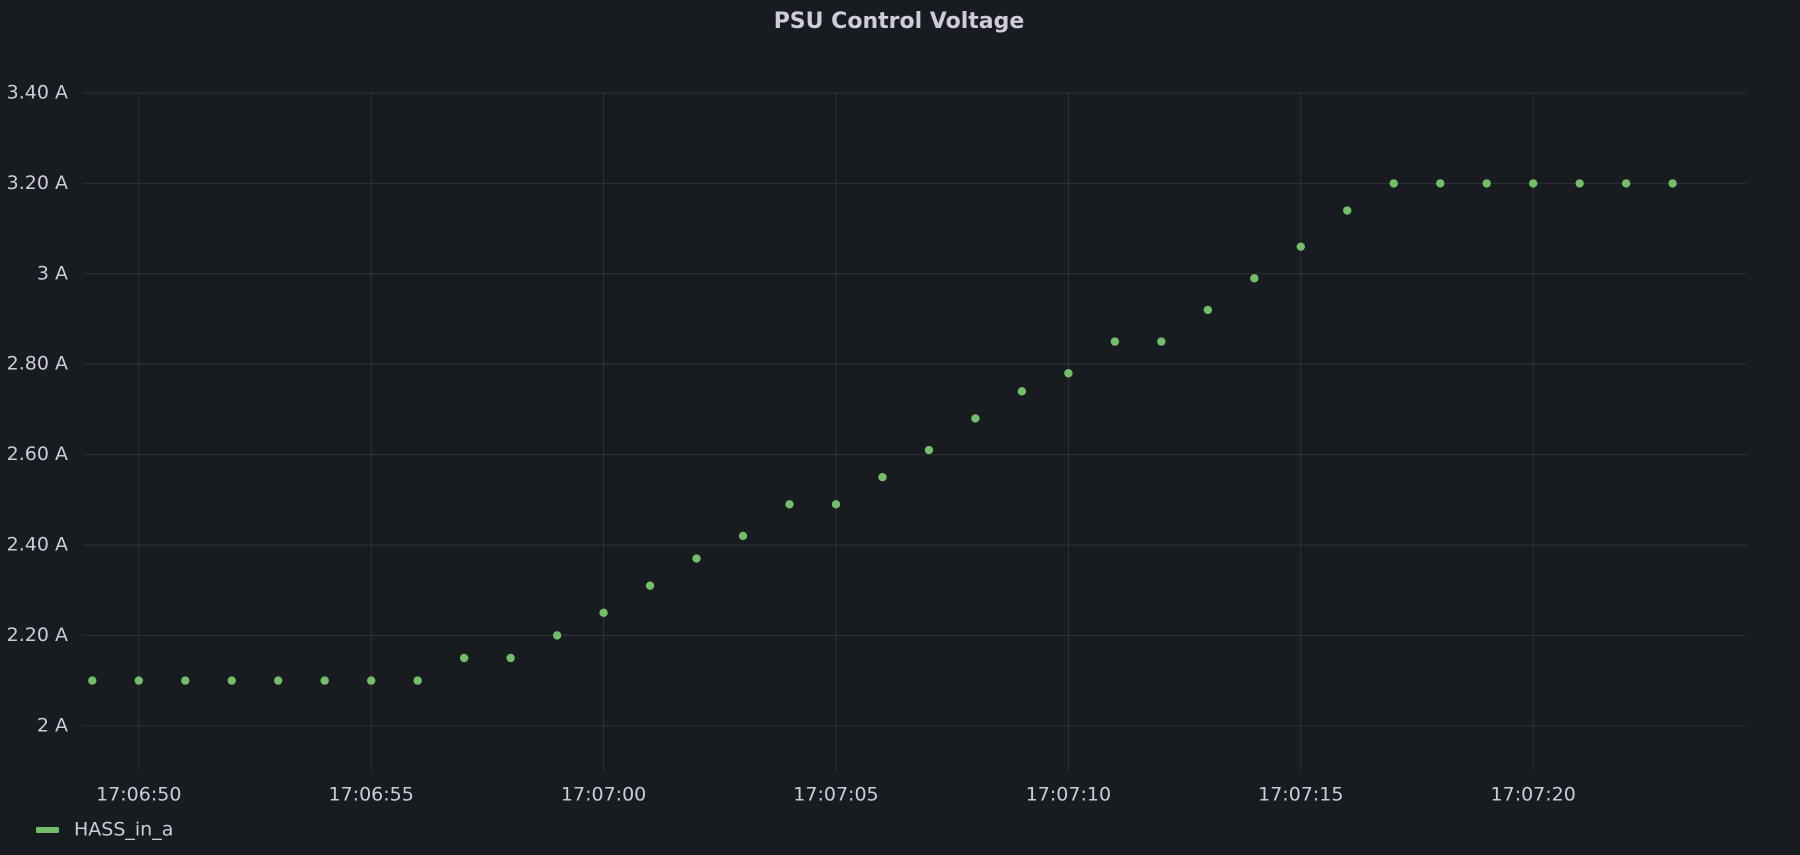  What do you see at coordinates (138, 795) in the screenshot?
I see `x-tick-label: 17:06:50` at bounding box center [138, 795].